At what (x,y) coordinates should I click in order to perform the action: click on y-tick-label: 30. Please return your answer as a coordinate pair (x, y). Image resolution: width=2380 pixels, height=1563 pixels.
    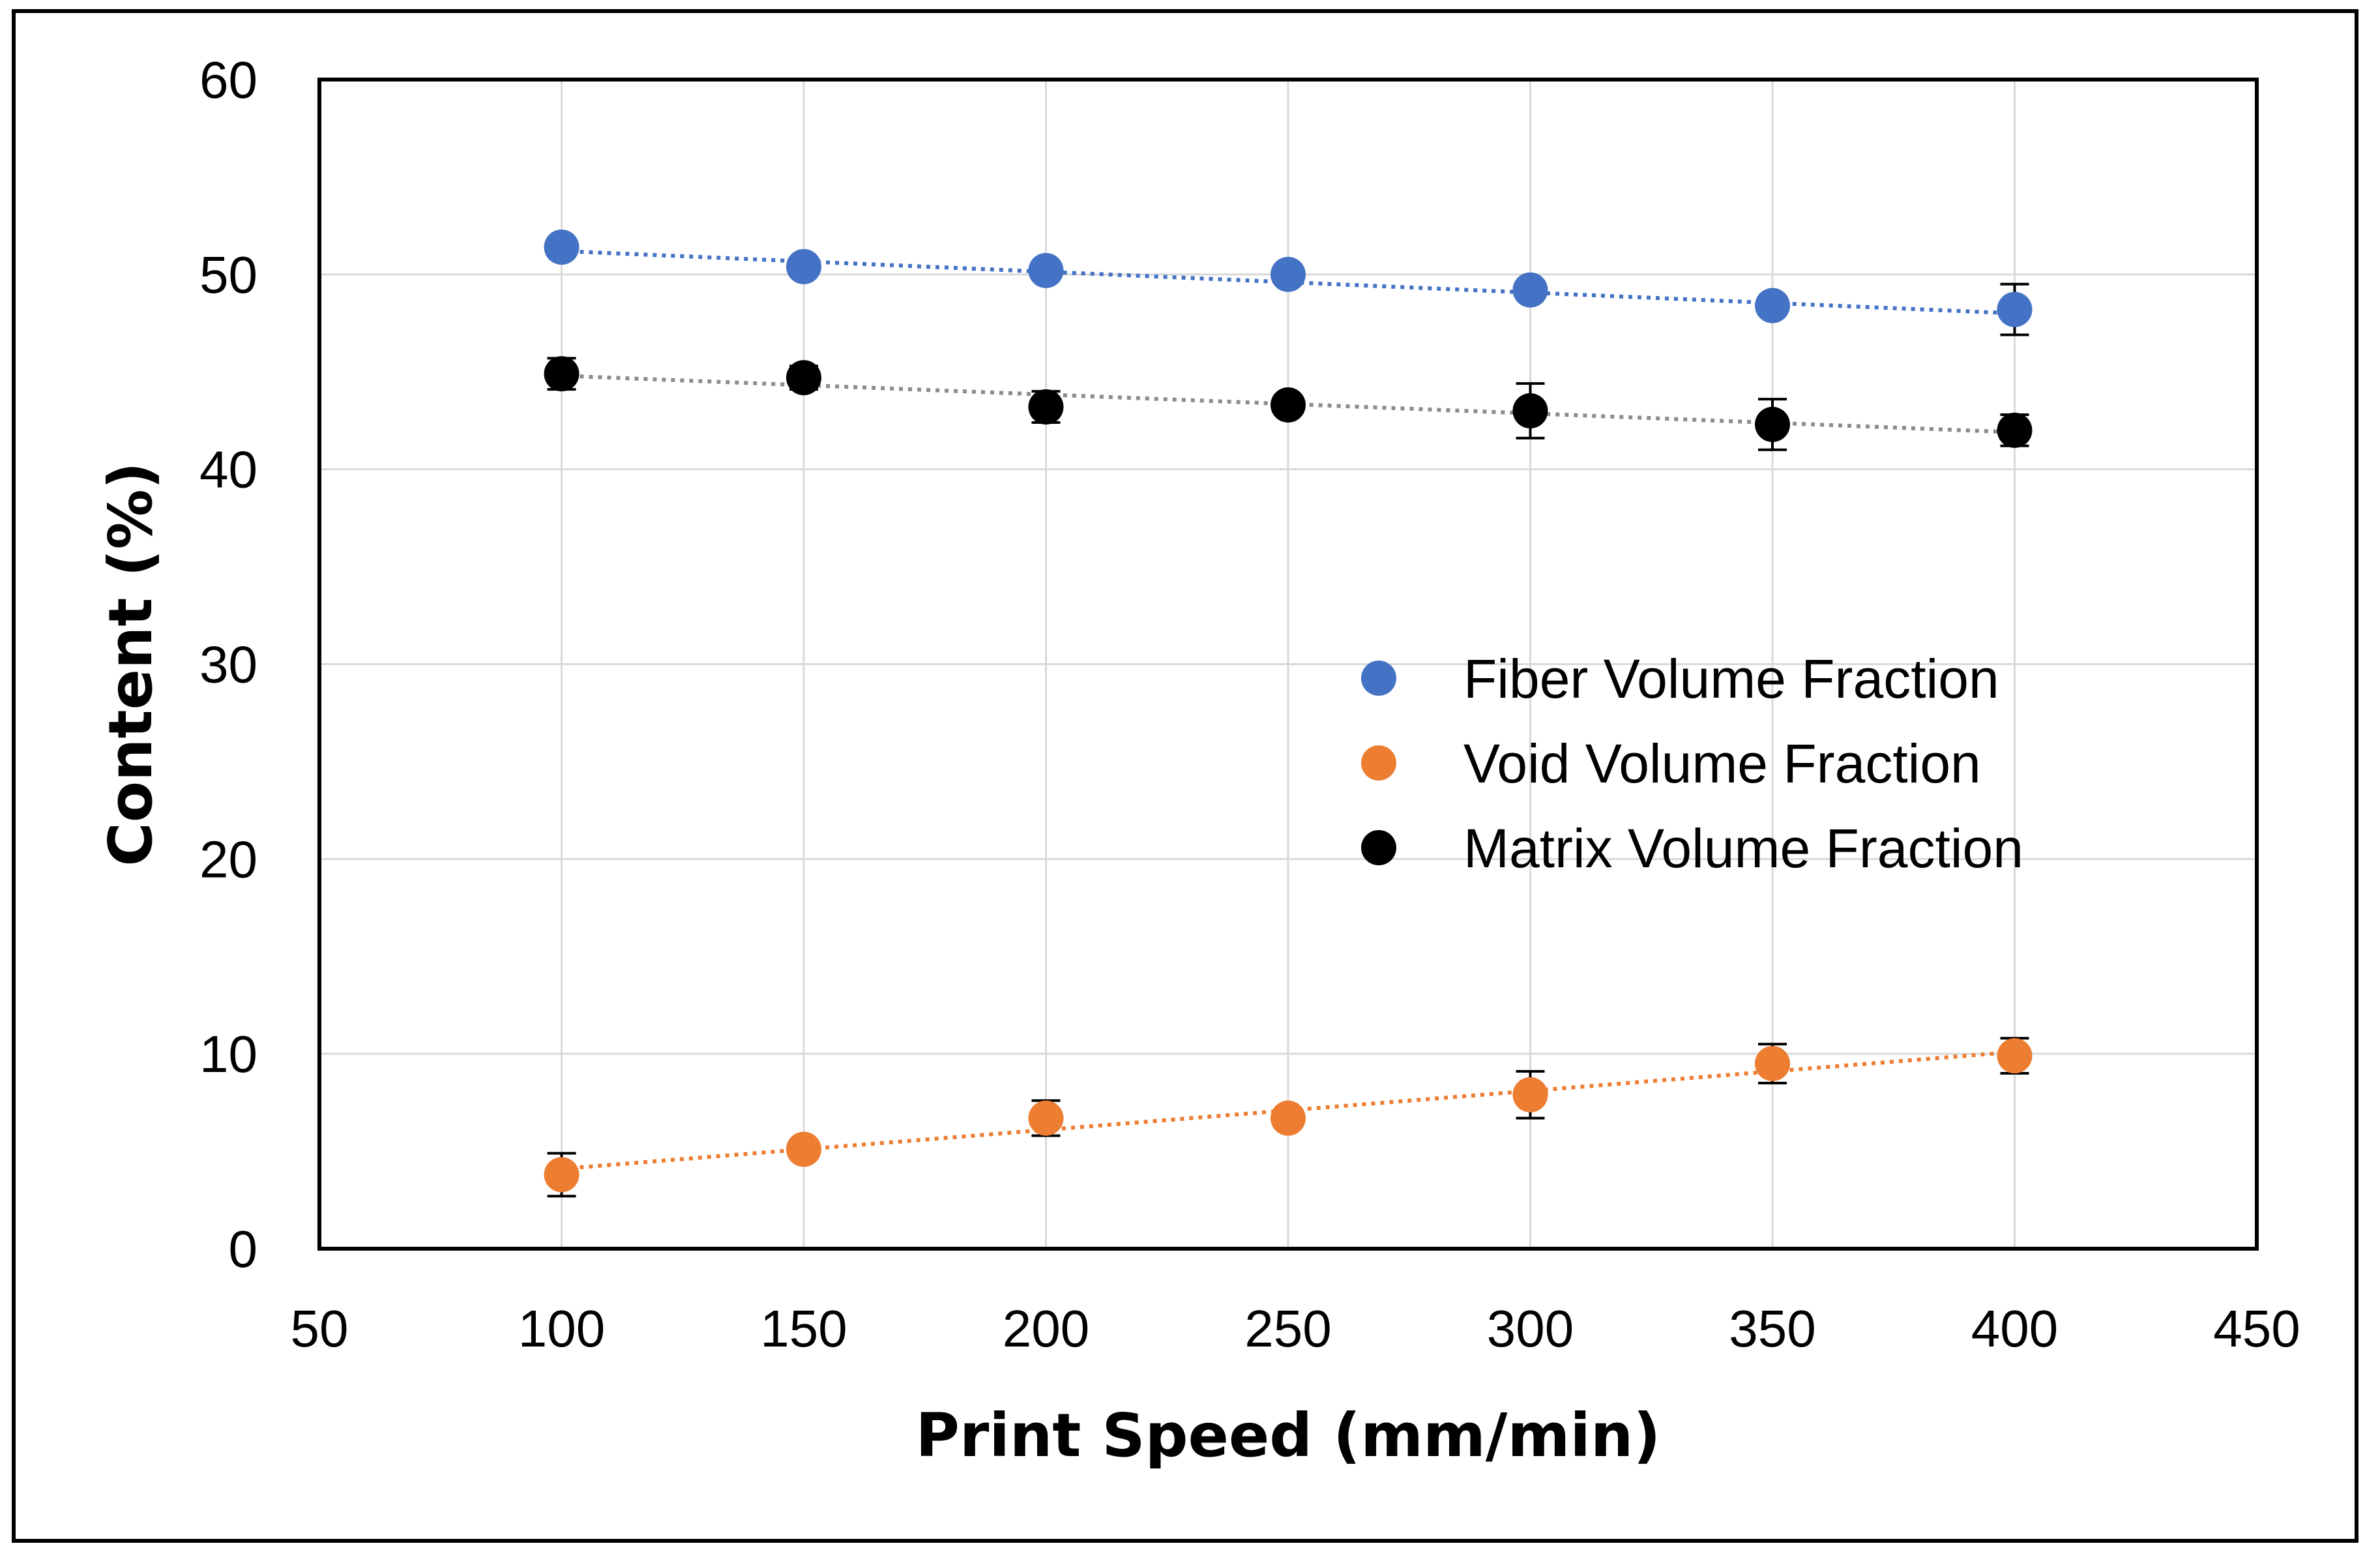
    Looking at the image, I should click on (228, 665).